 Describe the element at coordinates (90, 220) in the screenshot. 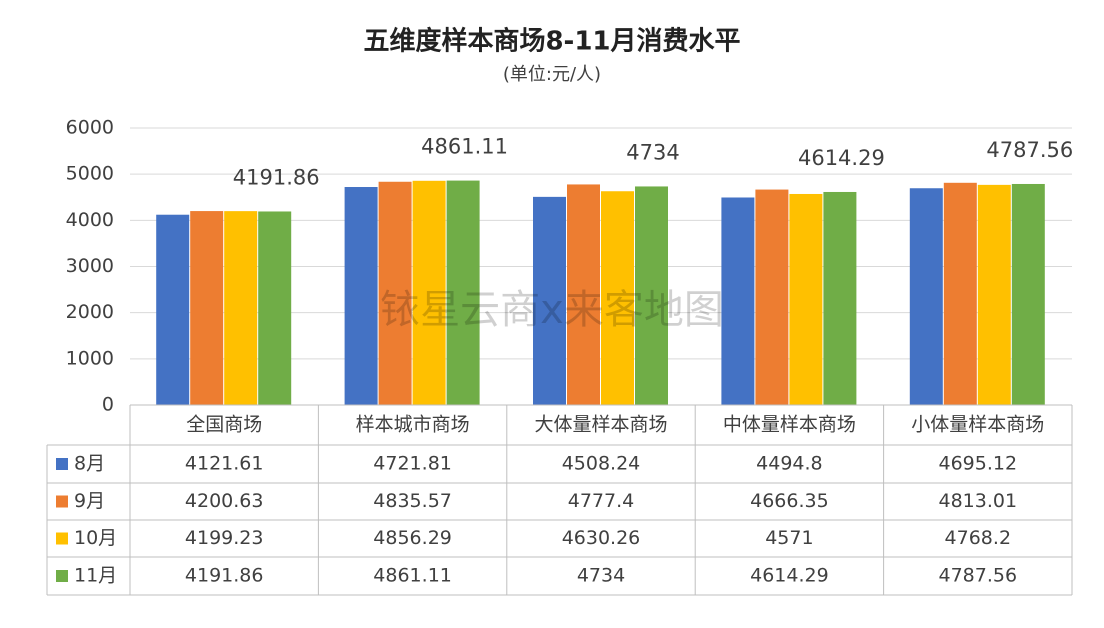

I see `y-tick-label: 4000` at that location.